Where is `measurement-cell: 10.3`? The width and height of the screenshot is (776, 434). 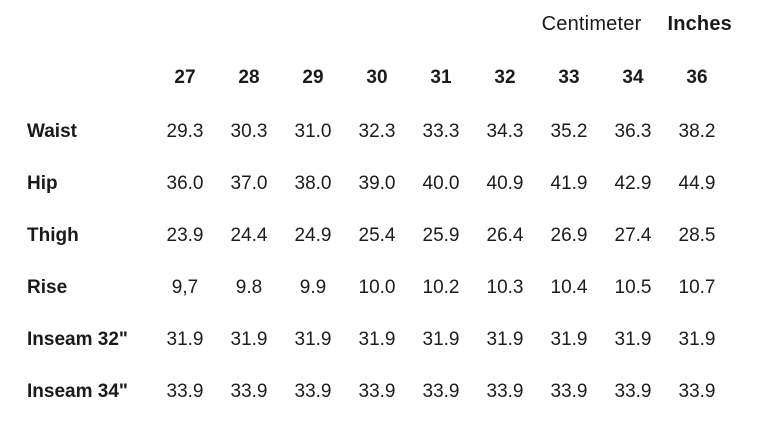
measurement-cell: 10.3 is located at coordinates (505, 287).